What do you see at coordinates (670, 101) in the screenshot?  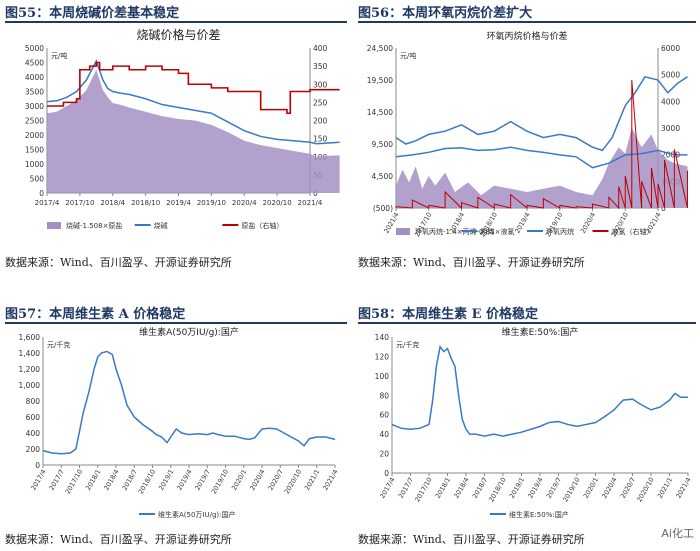 I see `y2-tick-label: 4000` at bounding box center [670, 101].